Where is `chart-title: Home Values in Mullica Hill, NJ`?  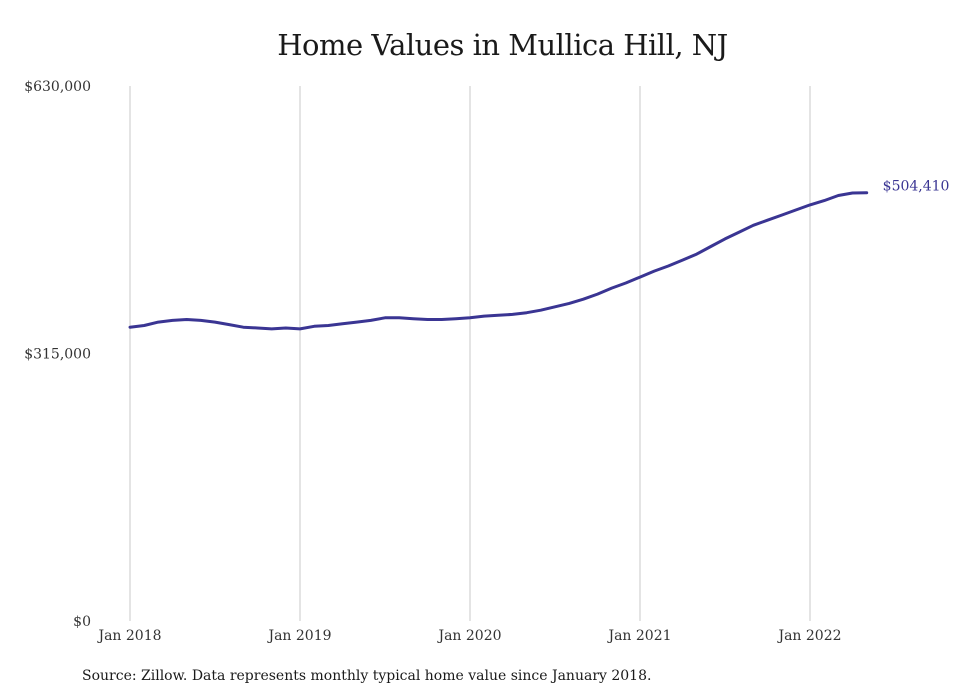 chart-title: Home Values in Mullica Hill, NJ is located at coordinates (502, 45).